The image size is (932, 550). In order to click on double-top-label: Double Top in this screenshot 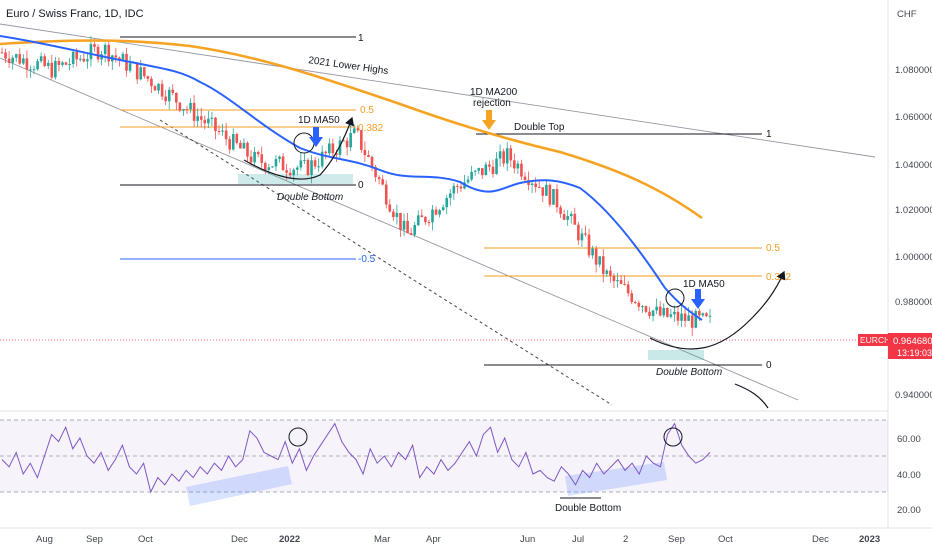, I will do `click(539, 127)`.